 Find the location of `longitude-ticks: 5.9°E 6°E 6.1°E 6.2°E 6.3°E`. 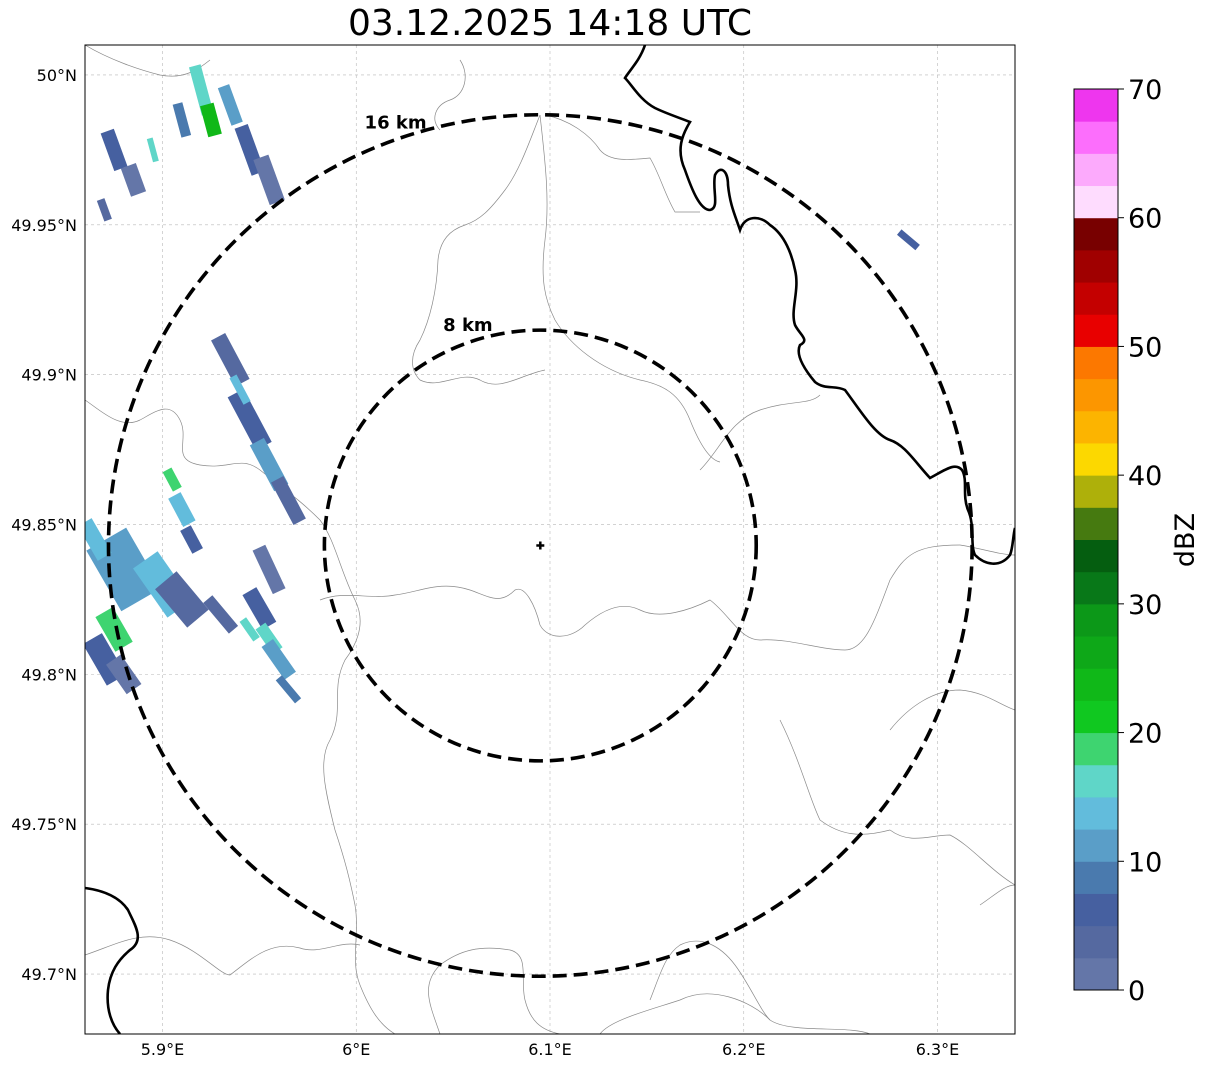

longitude-ticks: 5.9°E 6°E 6.1°E 6.2°E 6.3°E is located at coordinates (550, 1049).